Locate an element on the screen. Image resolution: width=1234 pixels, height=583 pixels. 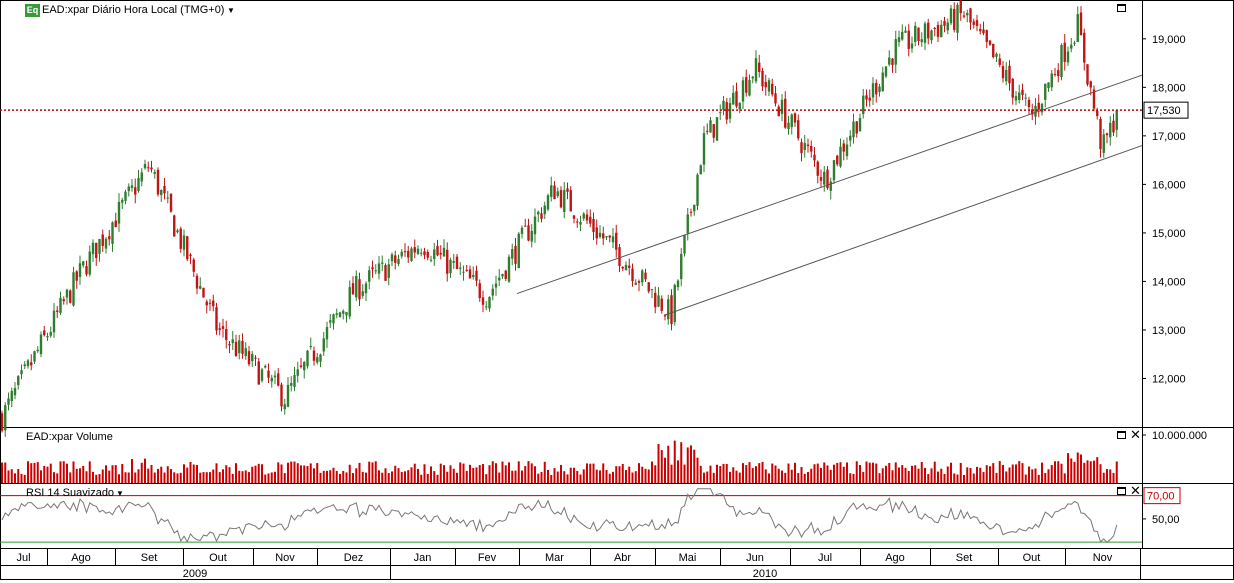
volume-maximize-icon is located at coordinates (1121, 435).